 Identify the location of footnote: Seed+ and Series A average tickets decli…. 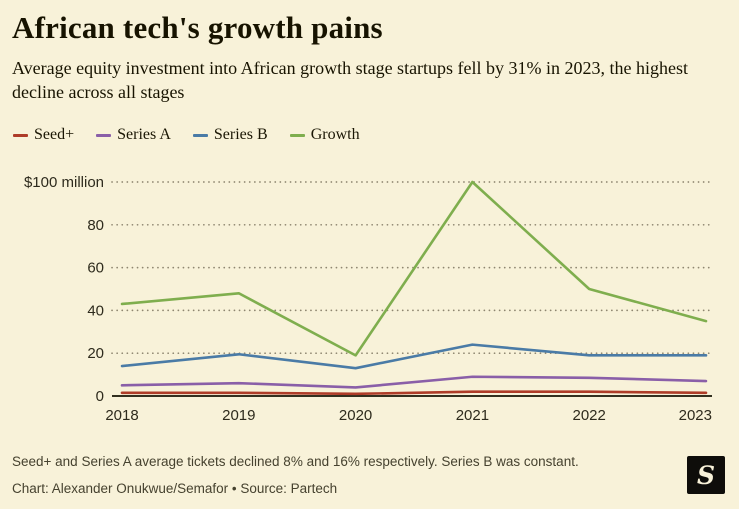
(295, 461).